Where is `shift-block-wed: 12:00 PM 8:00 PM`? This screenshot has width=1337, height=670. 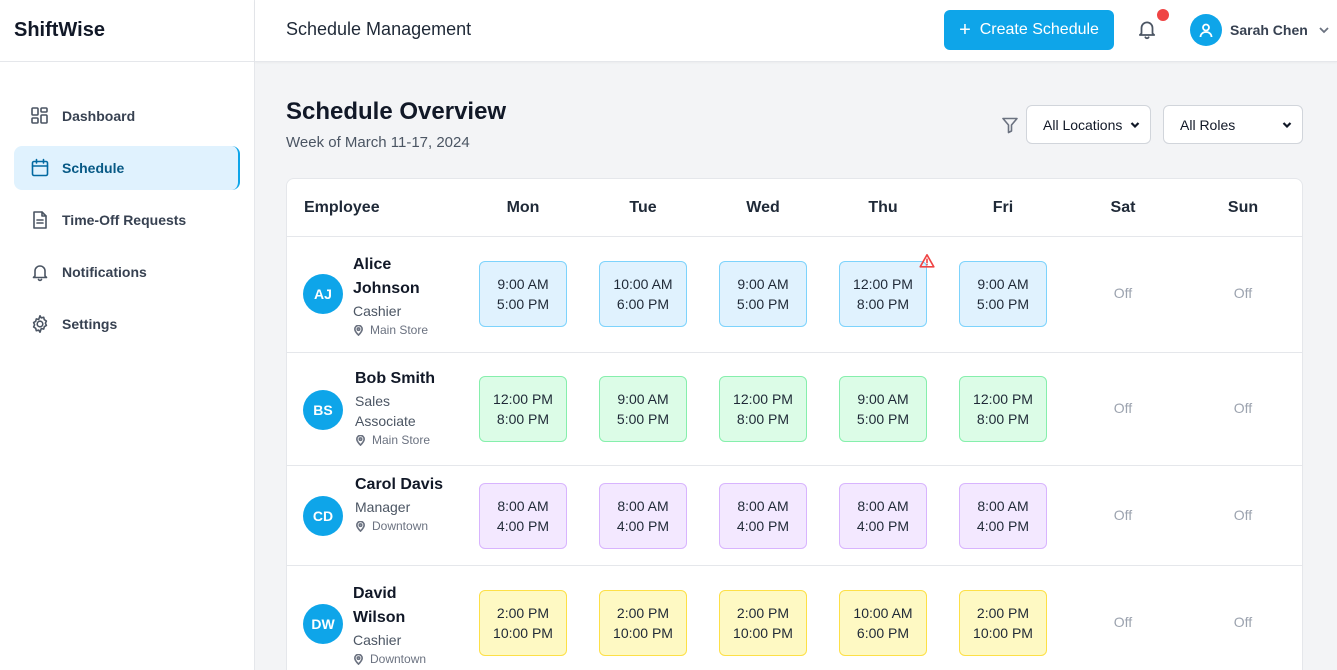
shift-block-wed: 12:00 PM 8:00 PM is located at coordinates (763, 409).